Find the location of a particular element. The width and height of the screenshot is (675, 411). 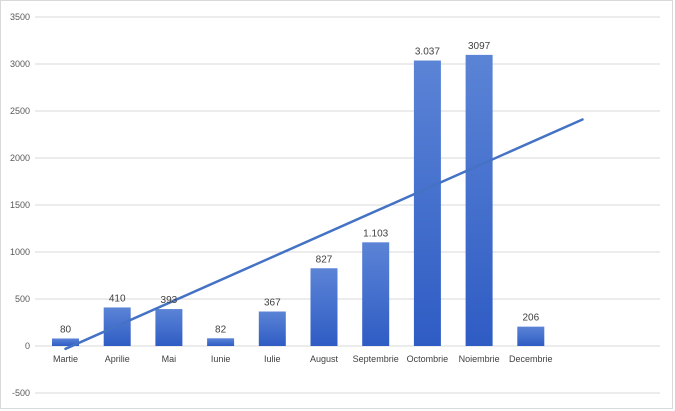

y-tick-label: -500 is located at coordinates (21, 393).